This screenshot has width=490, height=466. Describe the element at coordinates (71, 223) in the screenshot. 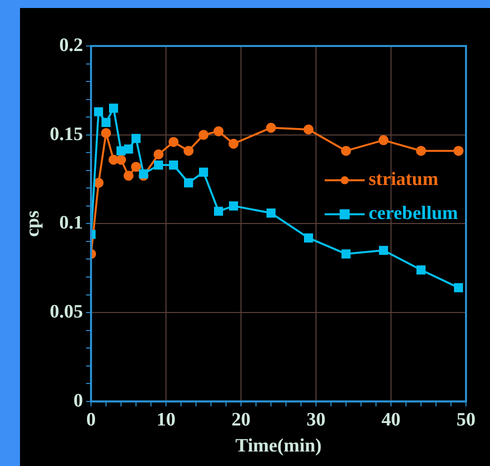

I see `y-tick-label: 0.1` at that location.